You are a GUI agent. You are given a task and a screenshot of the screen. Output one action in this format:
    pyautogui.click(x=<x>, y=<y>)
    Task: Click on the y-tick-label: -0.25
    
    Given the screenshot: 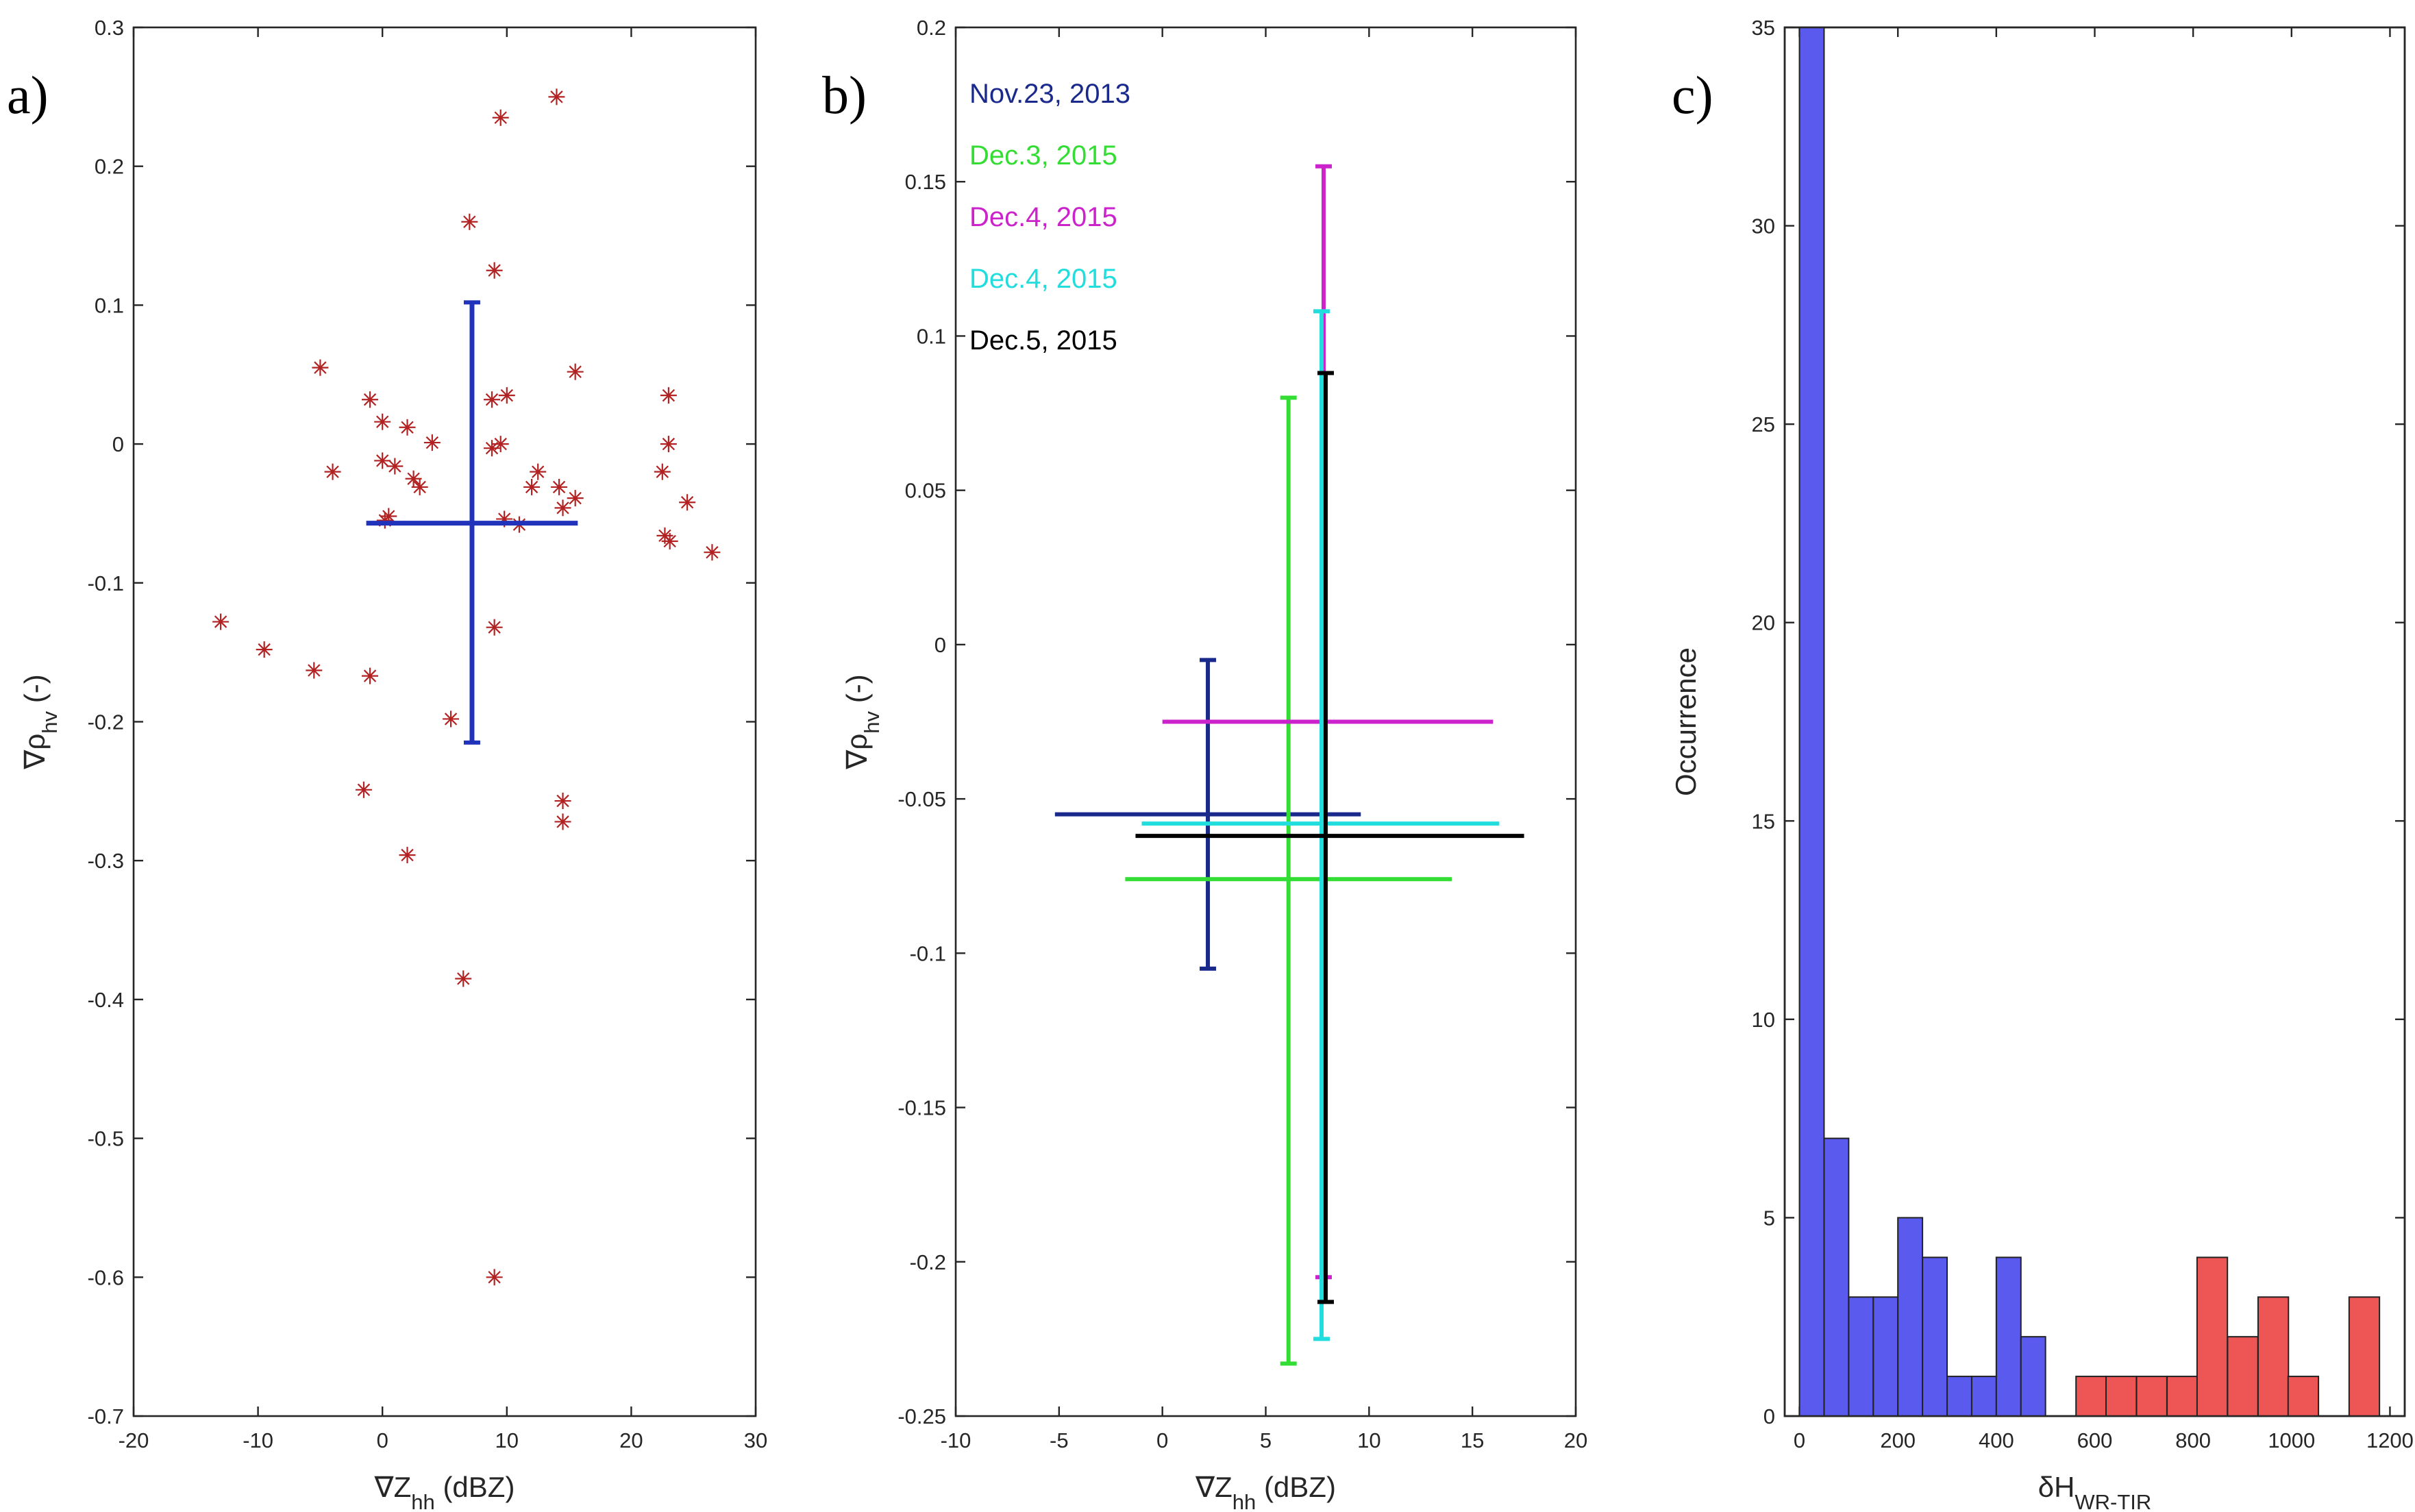 What is the action you would take?
    pyautogui.click(x=921, y=1416)
    